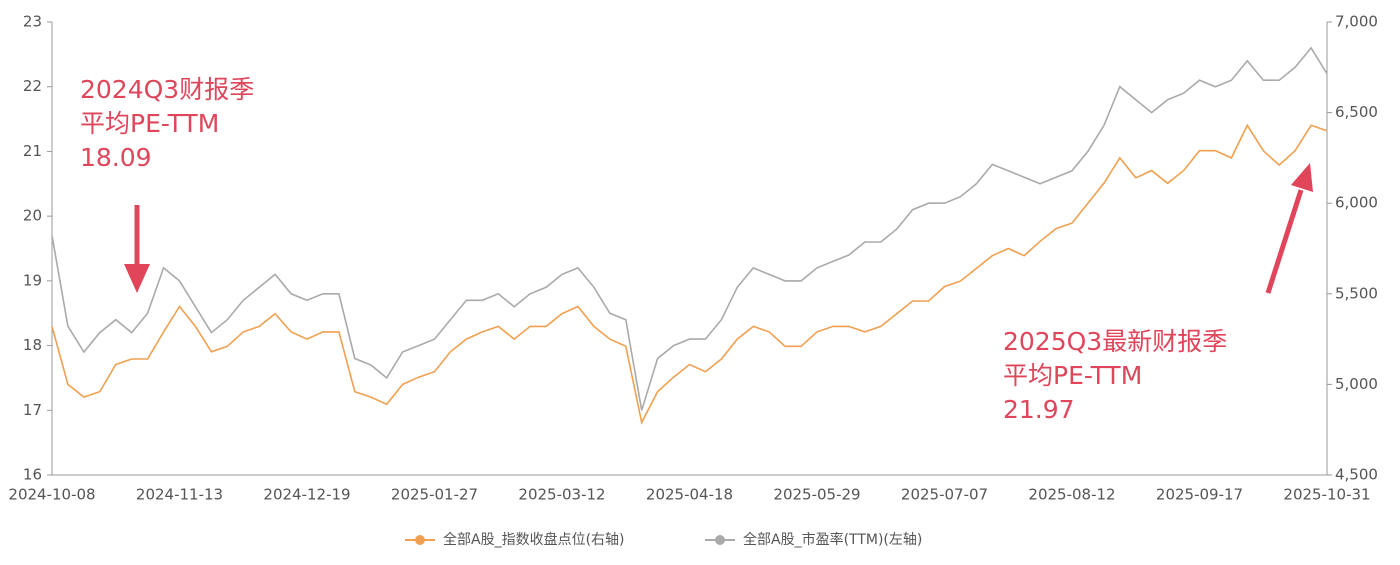  What do you see at coordinates (32, 22) in the screenshot?
I see `y-tick-label: 23` at bounding box center [32, 22].